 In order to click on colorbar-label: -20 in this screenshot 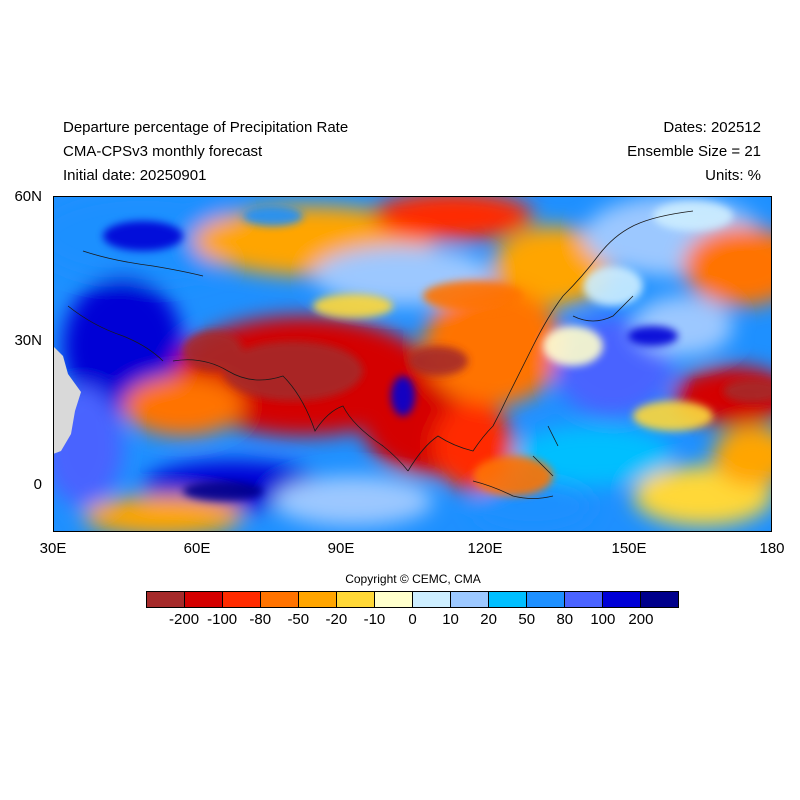, I will do `click(336, 619)`.